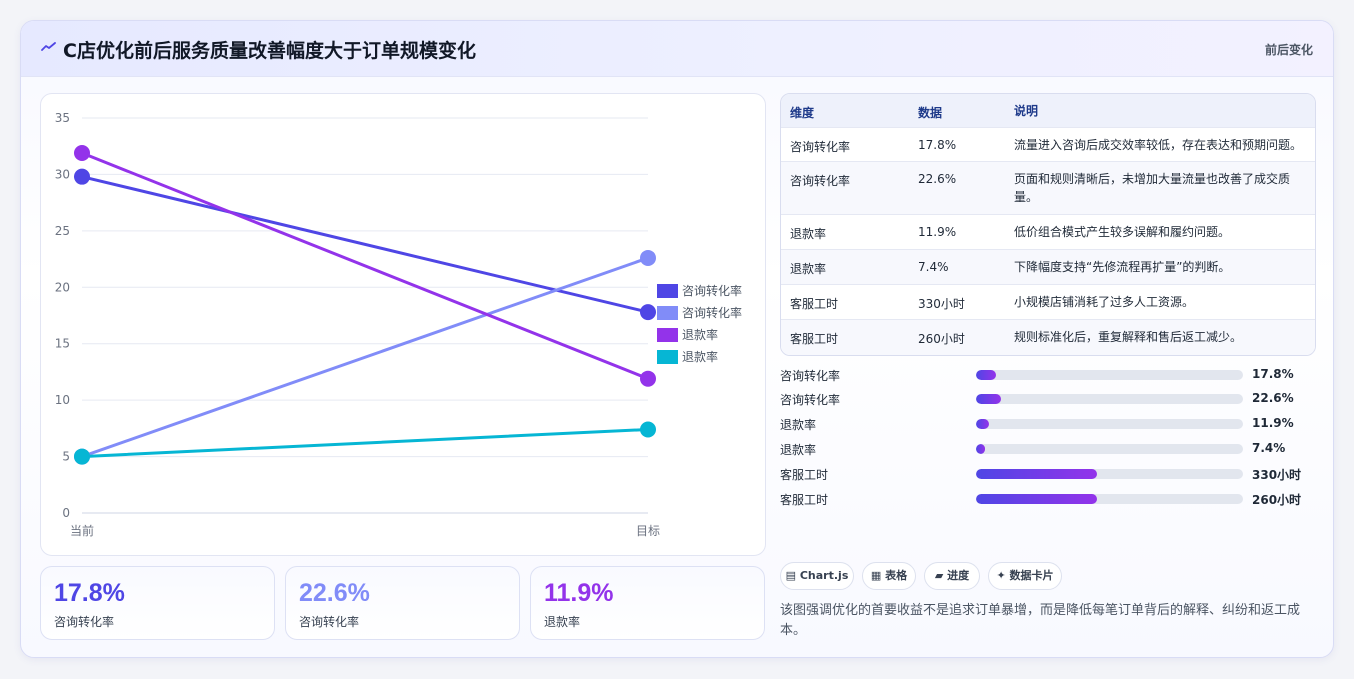 This screenshot has width=1354, height=679. Describe the element at coordinates (84, 622) in the screenshot. I see `kpi-label: 咨询转化率` at that location.